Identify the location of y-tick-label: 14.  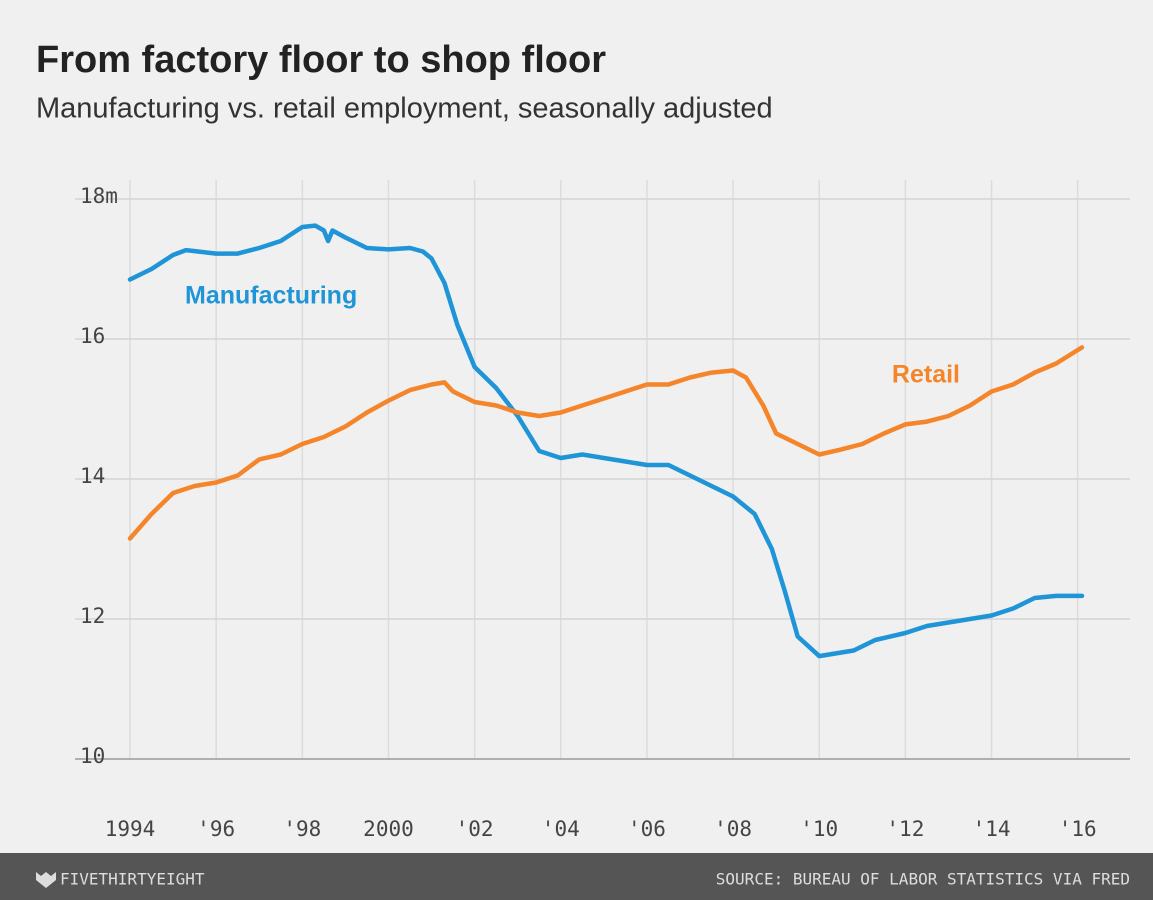
(92, 476).